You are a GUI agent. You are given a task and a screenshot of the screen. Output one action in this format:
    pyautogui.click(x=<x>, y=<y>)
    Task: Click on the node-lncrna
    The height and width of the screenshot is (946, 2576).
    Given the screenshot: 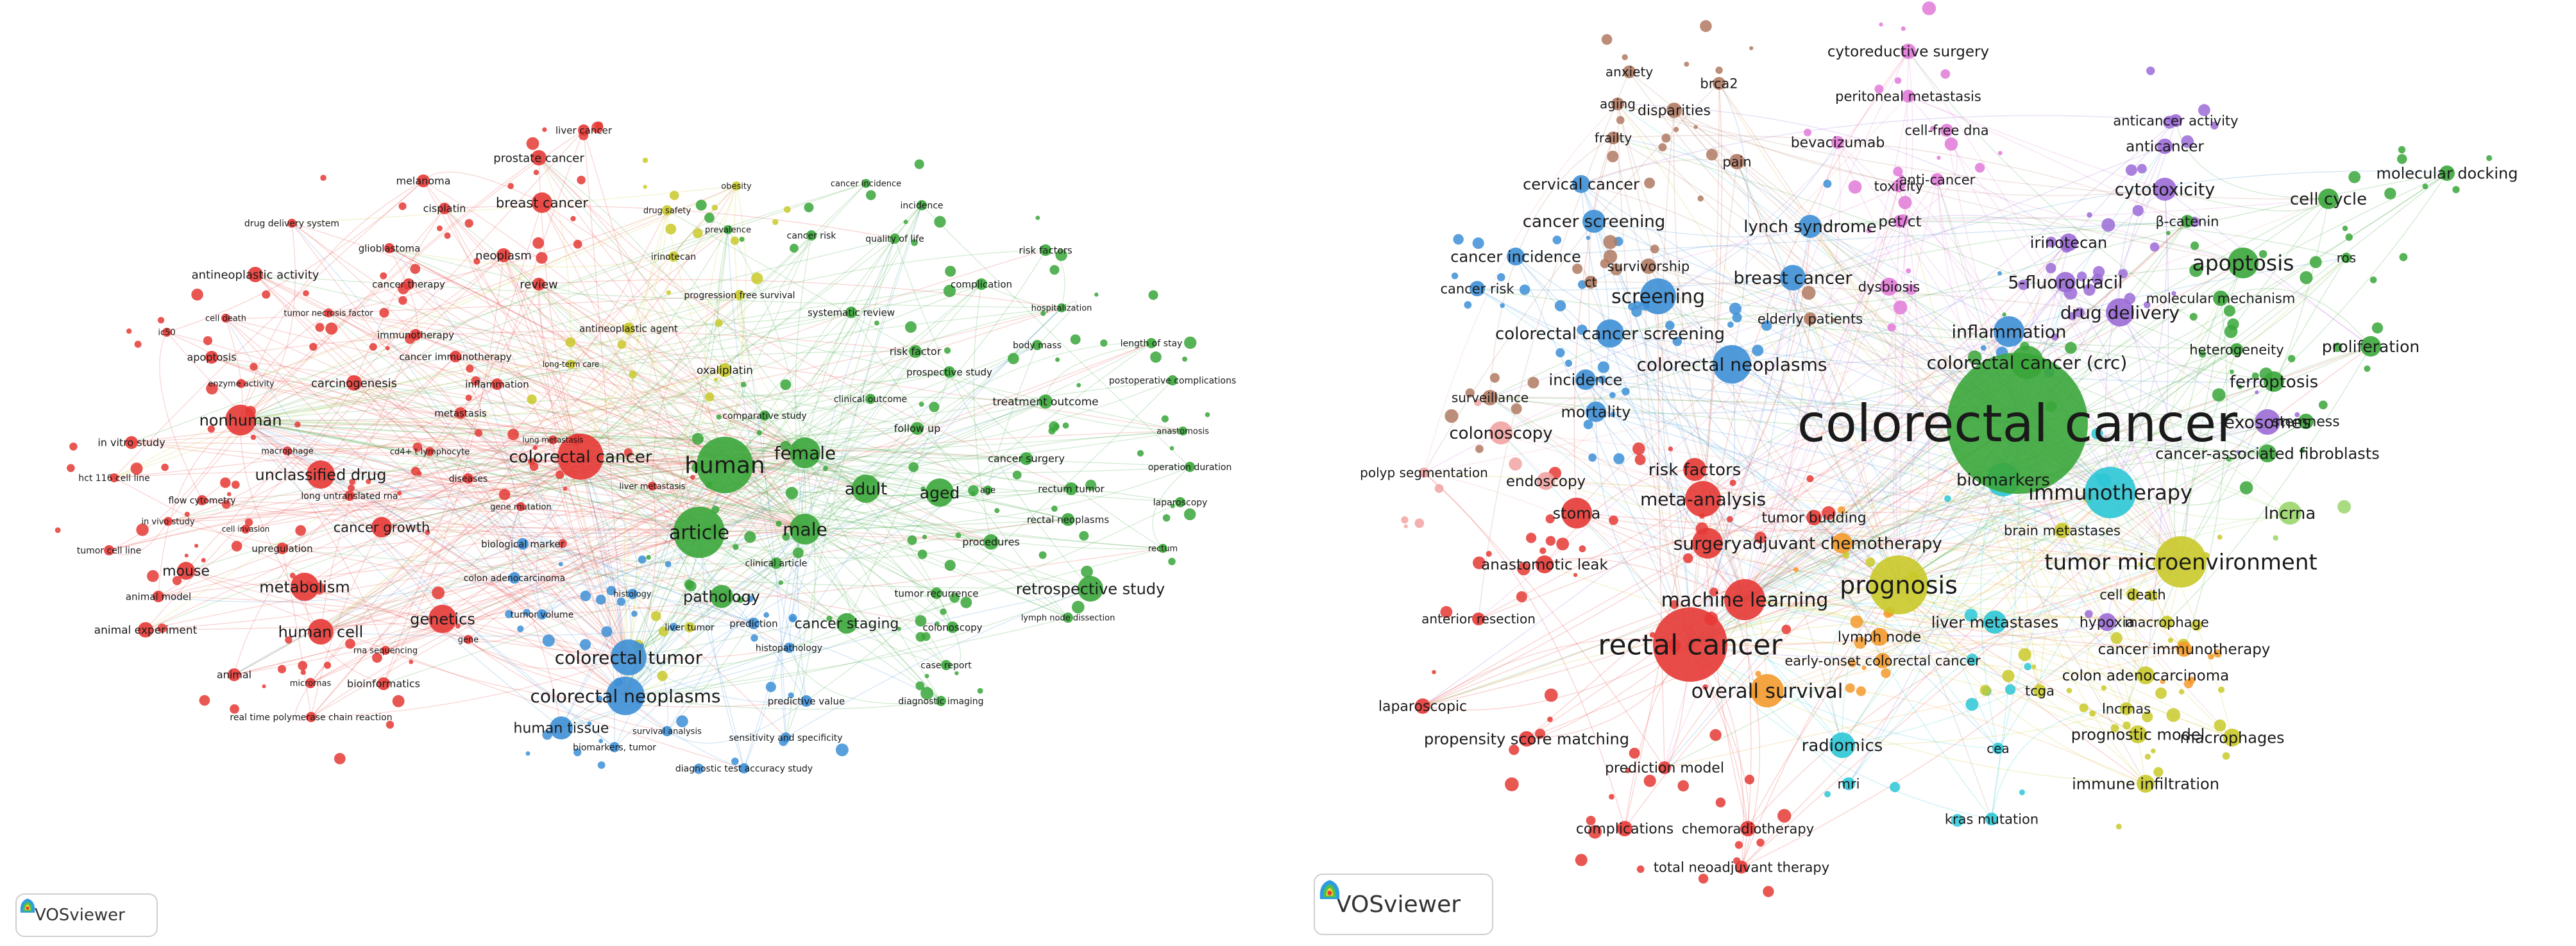 What is the action you would take?
    pyautogui.click(x=2289, y=513)
    